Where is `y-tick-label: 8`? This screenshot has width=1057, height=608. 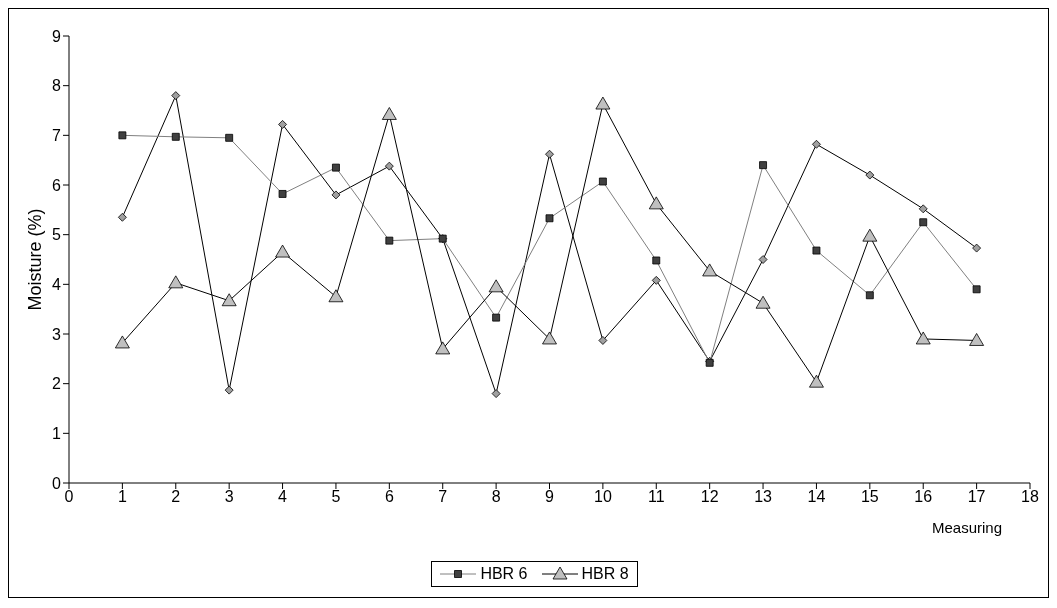
y-tick-label: 8 is located at coordinates (57, 86).